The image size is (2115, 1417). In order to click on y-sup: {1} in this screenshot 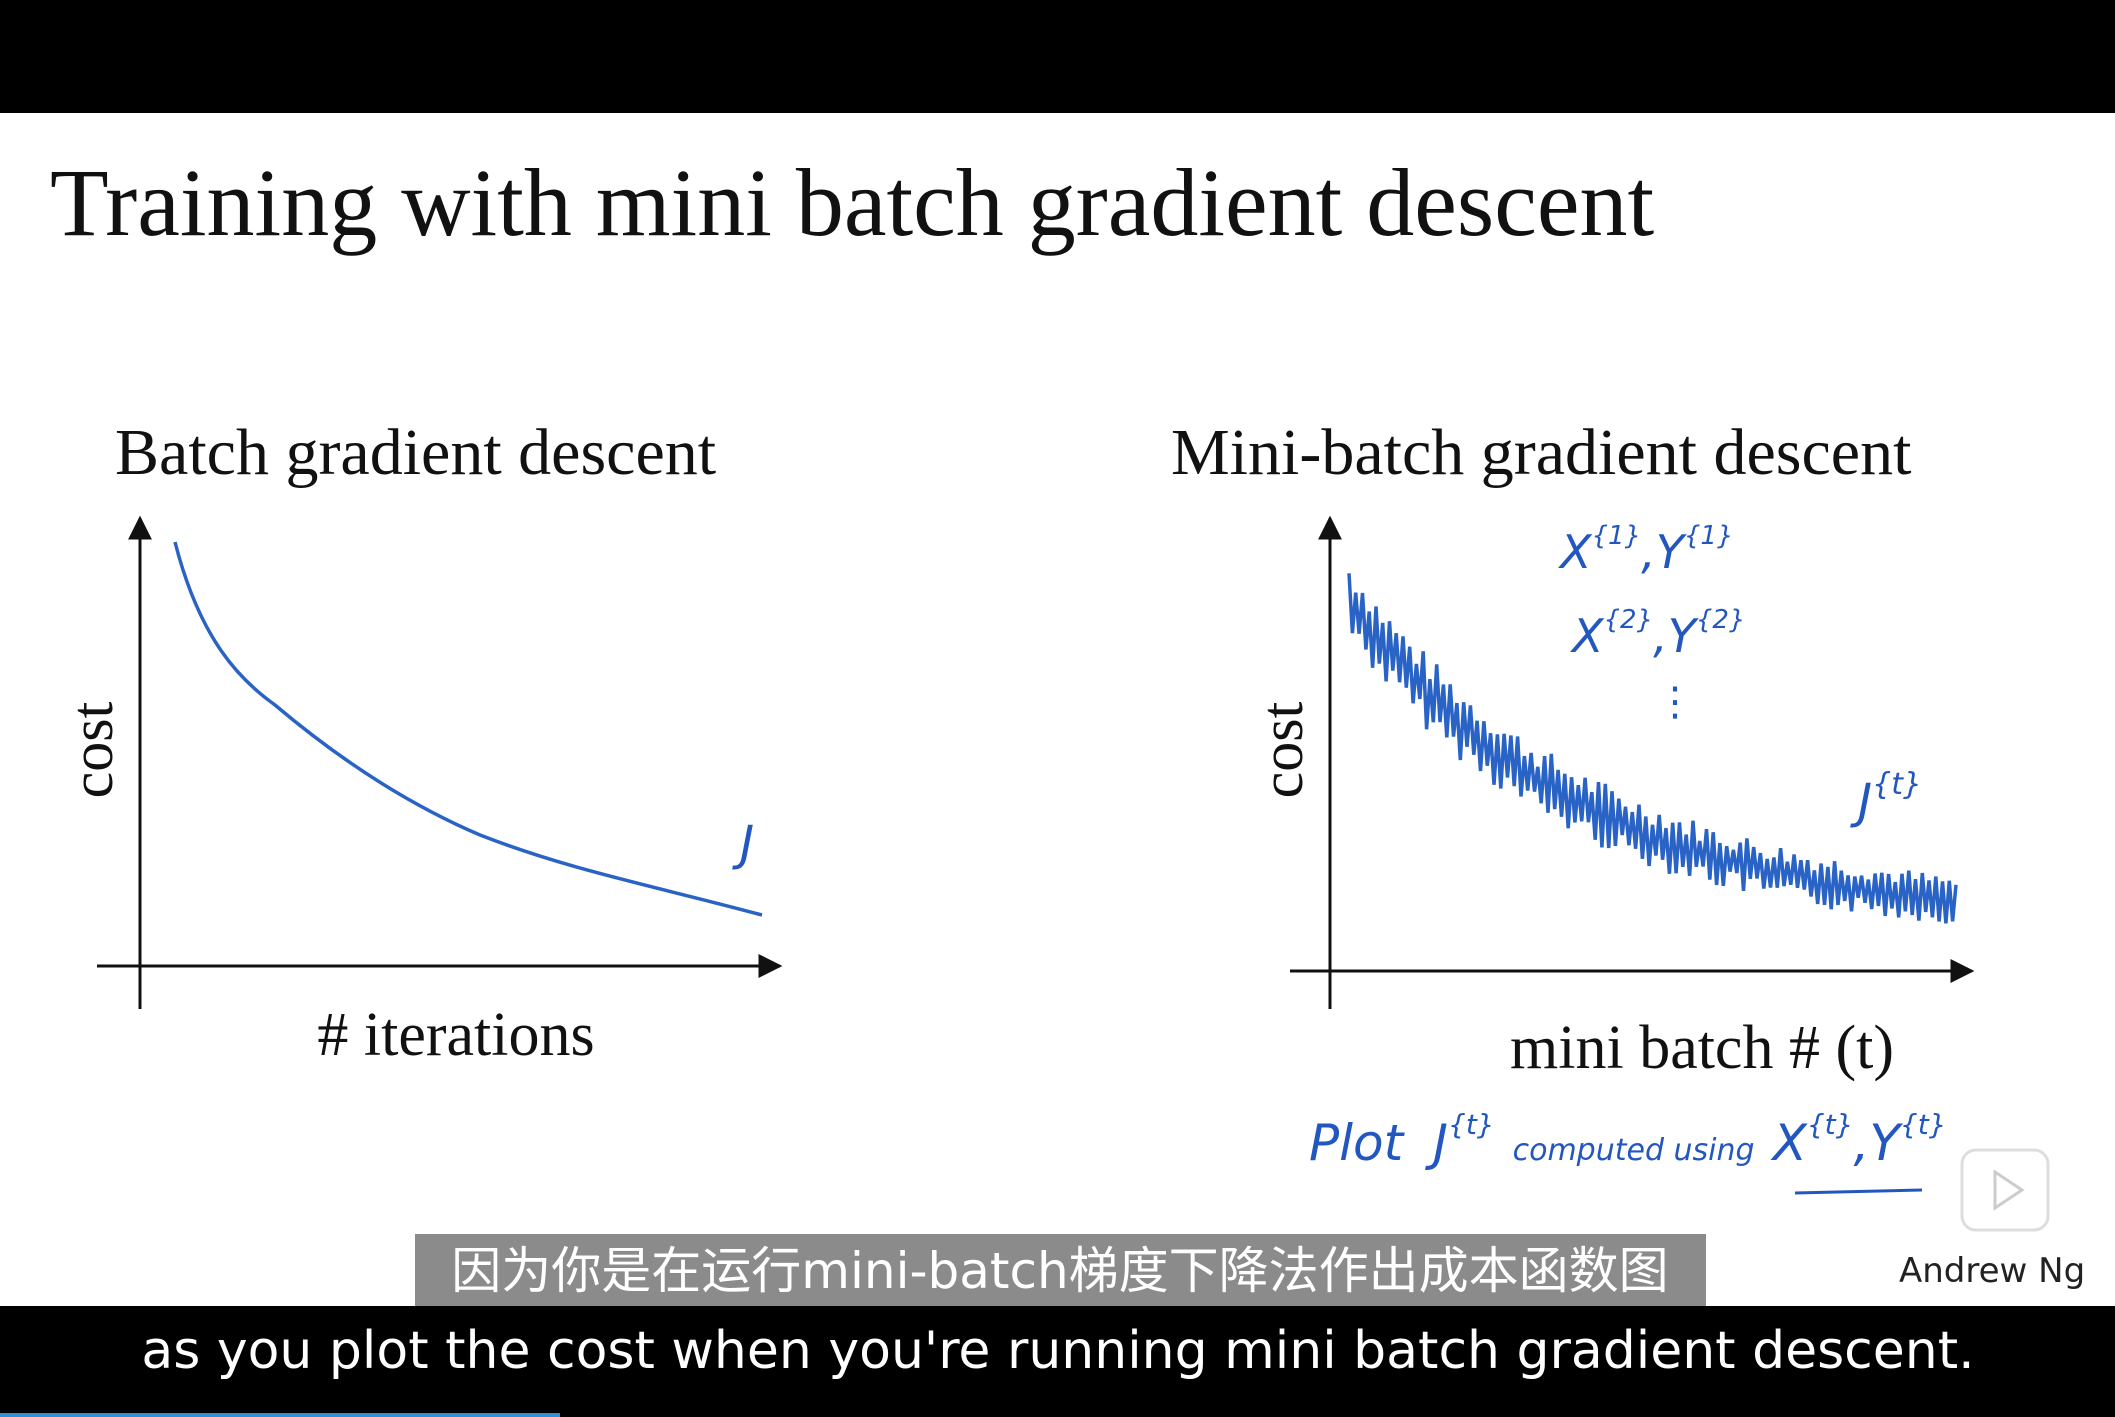, I will do `click(1709, 536)`.